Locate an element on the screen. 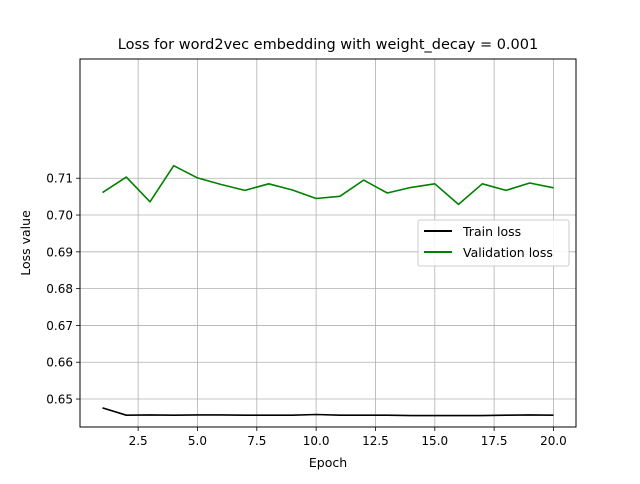  x-tick-label: 7.5 is located at coordinates (256, 441).